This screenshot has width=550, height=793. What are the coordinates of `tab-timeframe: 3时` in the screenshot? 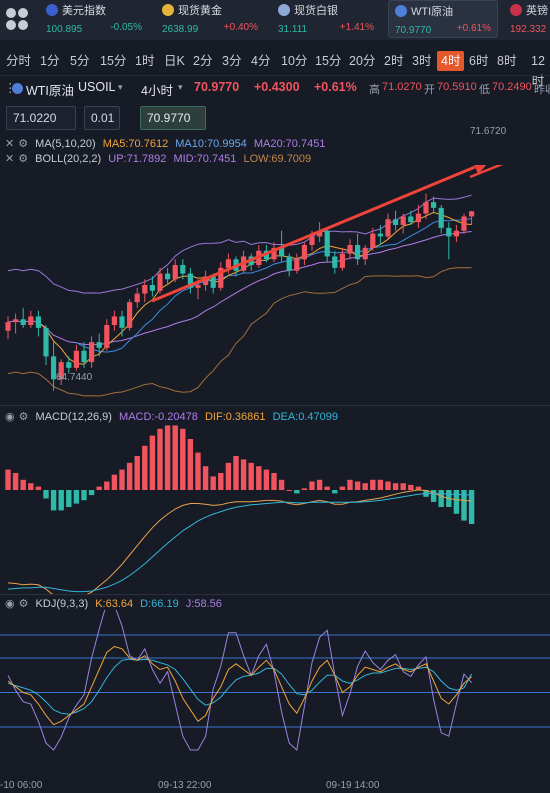 It's located at (422, 61).